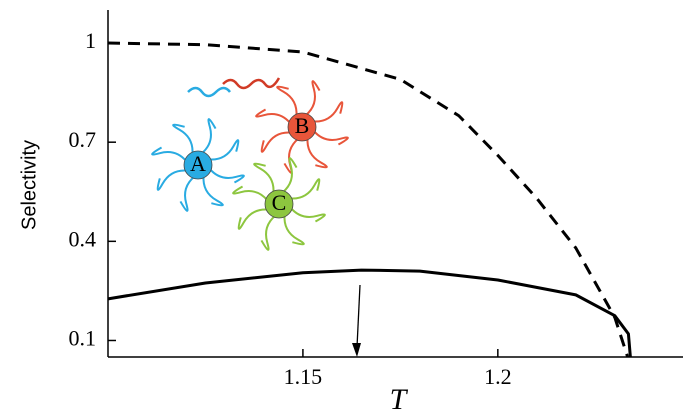  What do you see at coordinates (83, 238) in the screenshot?
I see `y-tick-label: 0.4` at bounding box center [83, 238].